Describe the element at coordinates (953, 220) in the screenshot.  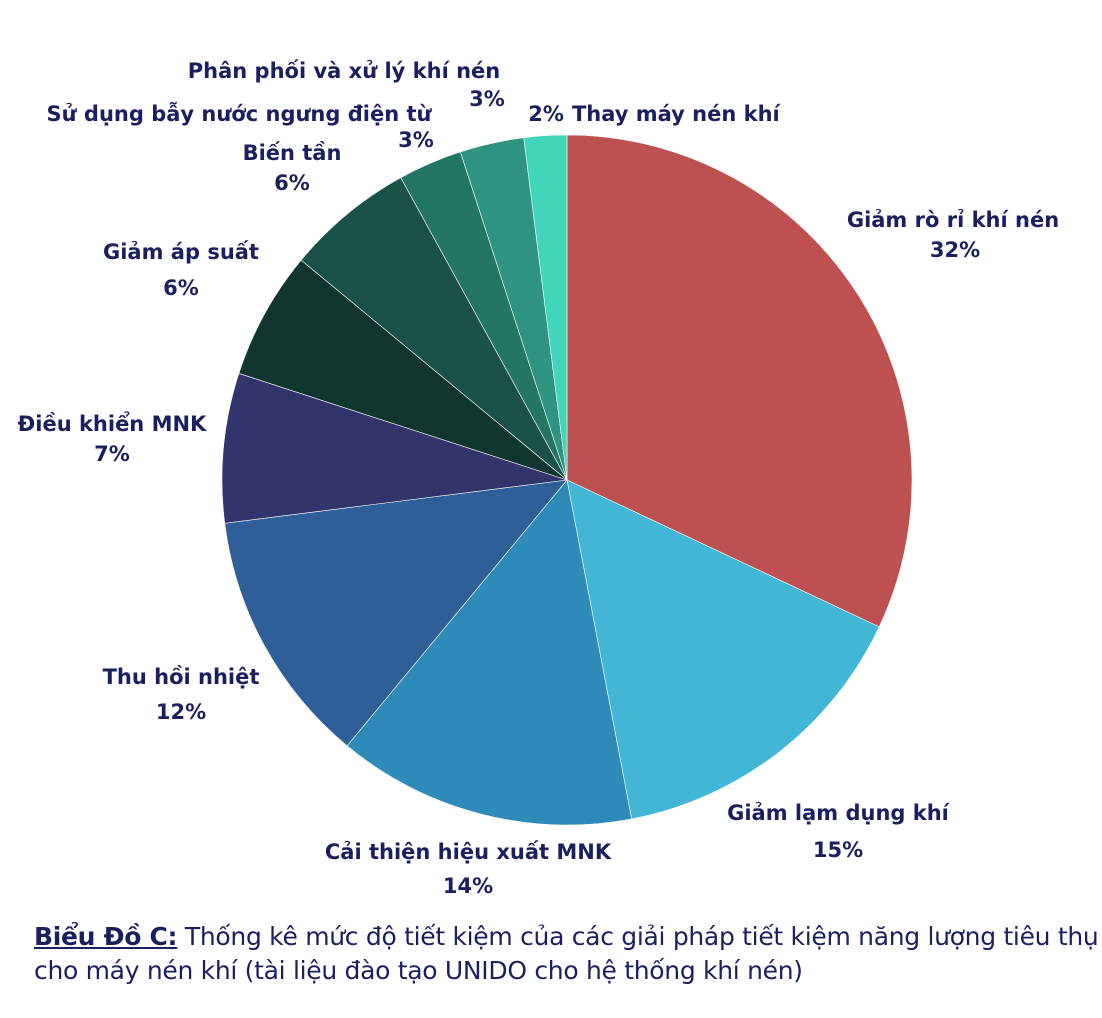
I see `slice-label: Giảm rò rỉ khí nén` at that location.